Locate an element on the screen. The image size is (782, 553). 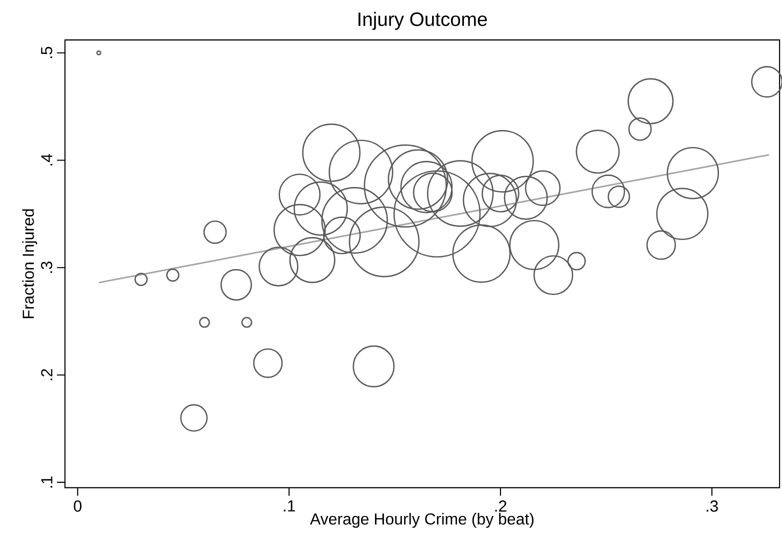
y-tick-label: .3 is located at coordinates (46, 267).